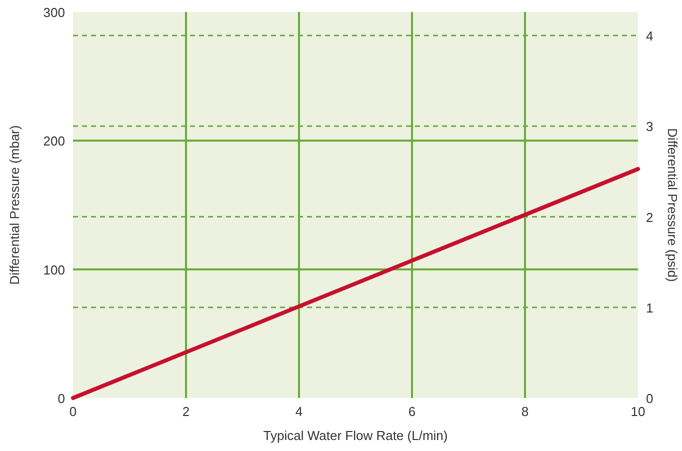 This screenshot has height=451, width=682. What do you see at coordinates (650, 398) in the screenshot?
I see `y2-tick-label: 0` at bounding box center [650, 398].